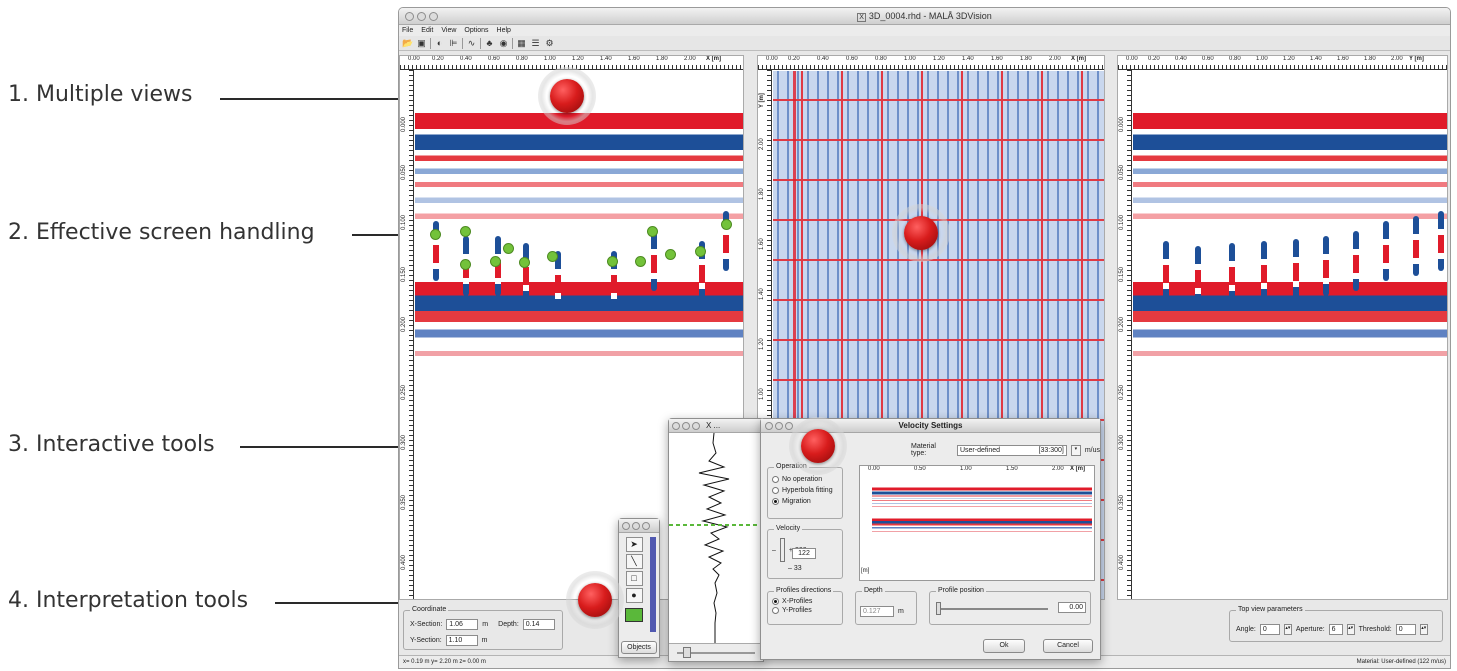 The height and width of the screenshot is (671, 1457). I want to click on angle-stepper: ▴▾, so click(1287, 629).